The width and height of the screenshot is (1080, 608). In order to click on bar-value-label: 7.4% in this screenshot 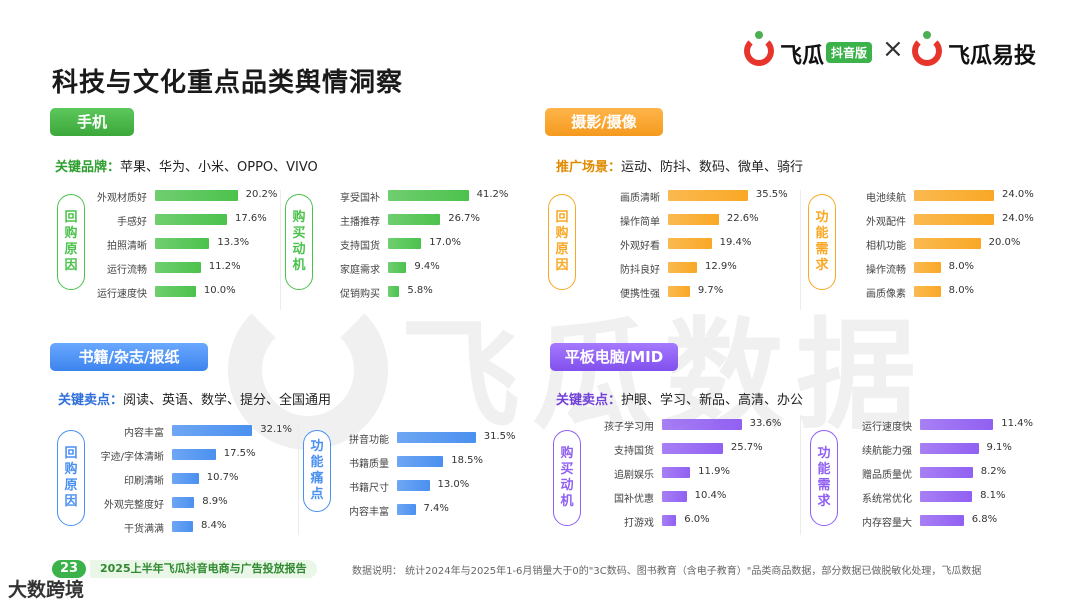, I will do `click(436, 508)`.